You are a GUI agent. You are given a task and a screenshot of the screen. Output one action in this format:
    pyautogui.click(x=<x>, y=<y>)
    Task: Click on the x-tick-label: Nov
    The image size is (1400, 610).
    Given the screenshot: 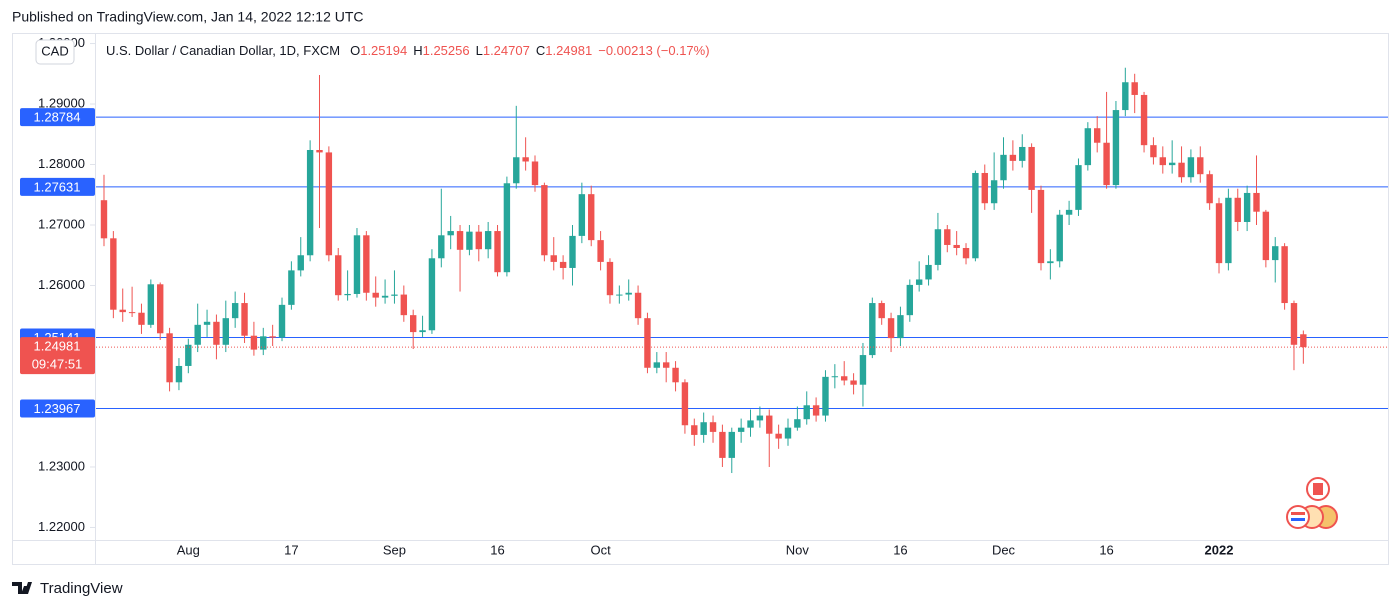 What is the action you would take?
    pyautogui.click(x=798, y=549)
    